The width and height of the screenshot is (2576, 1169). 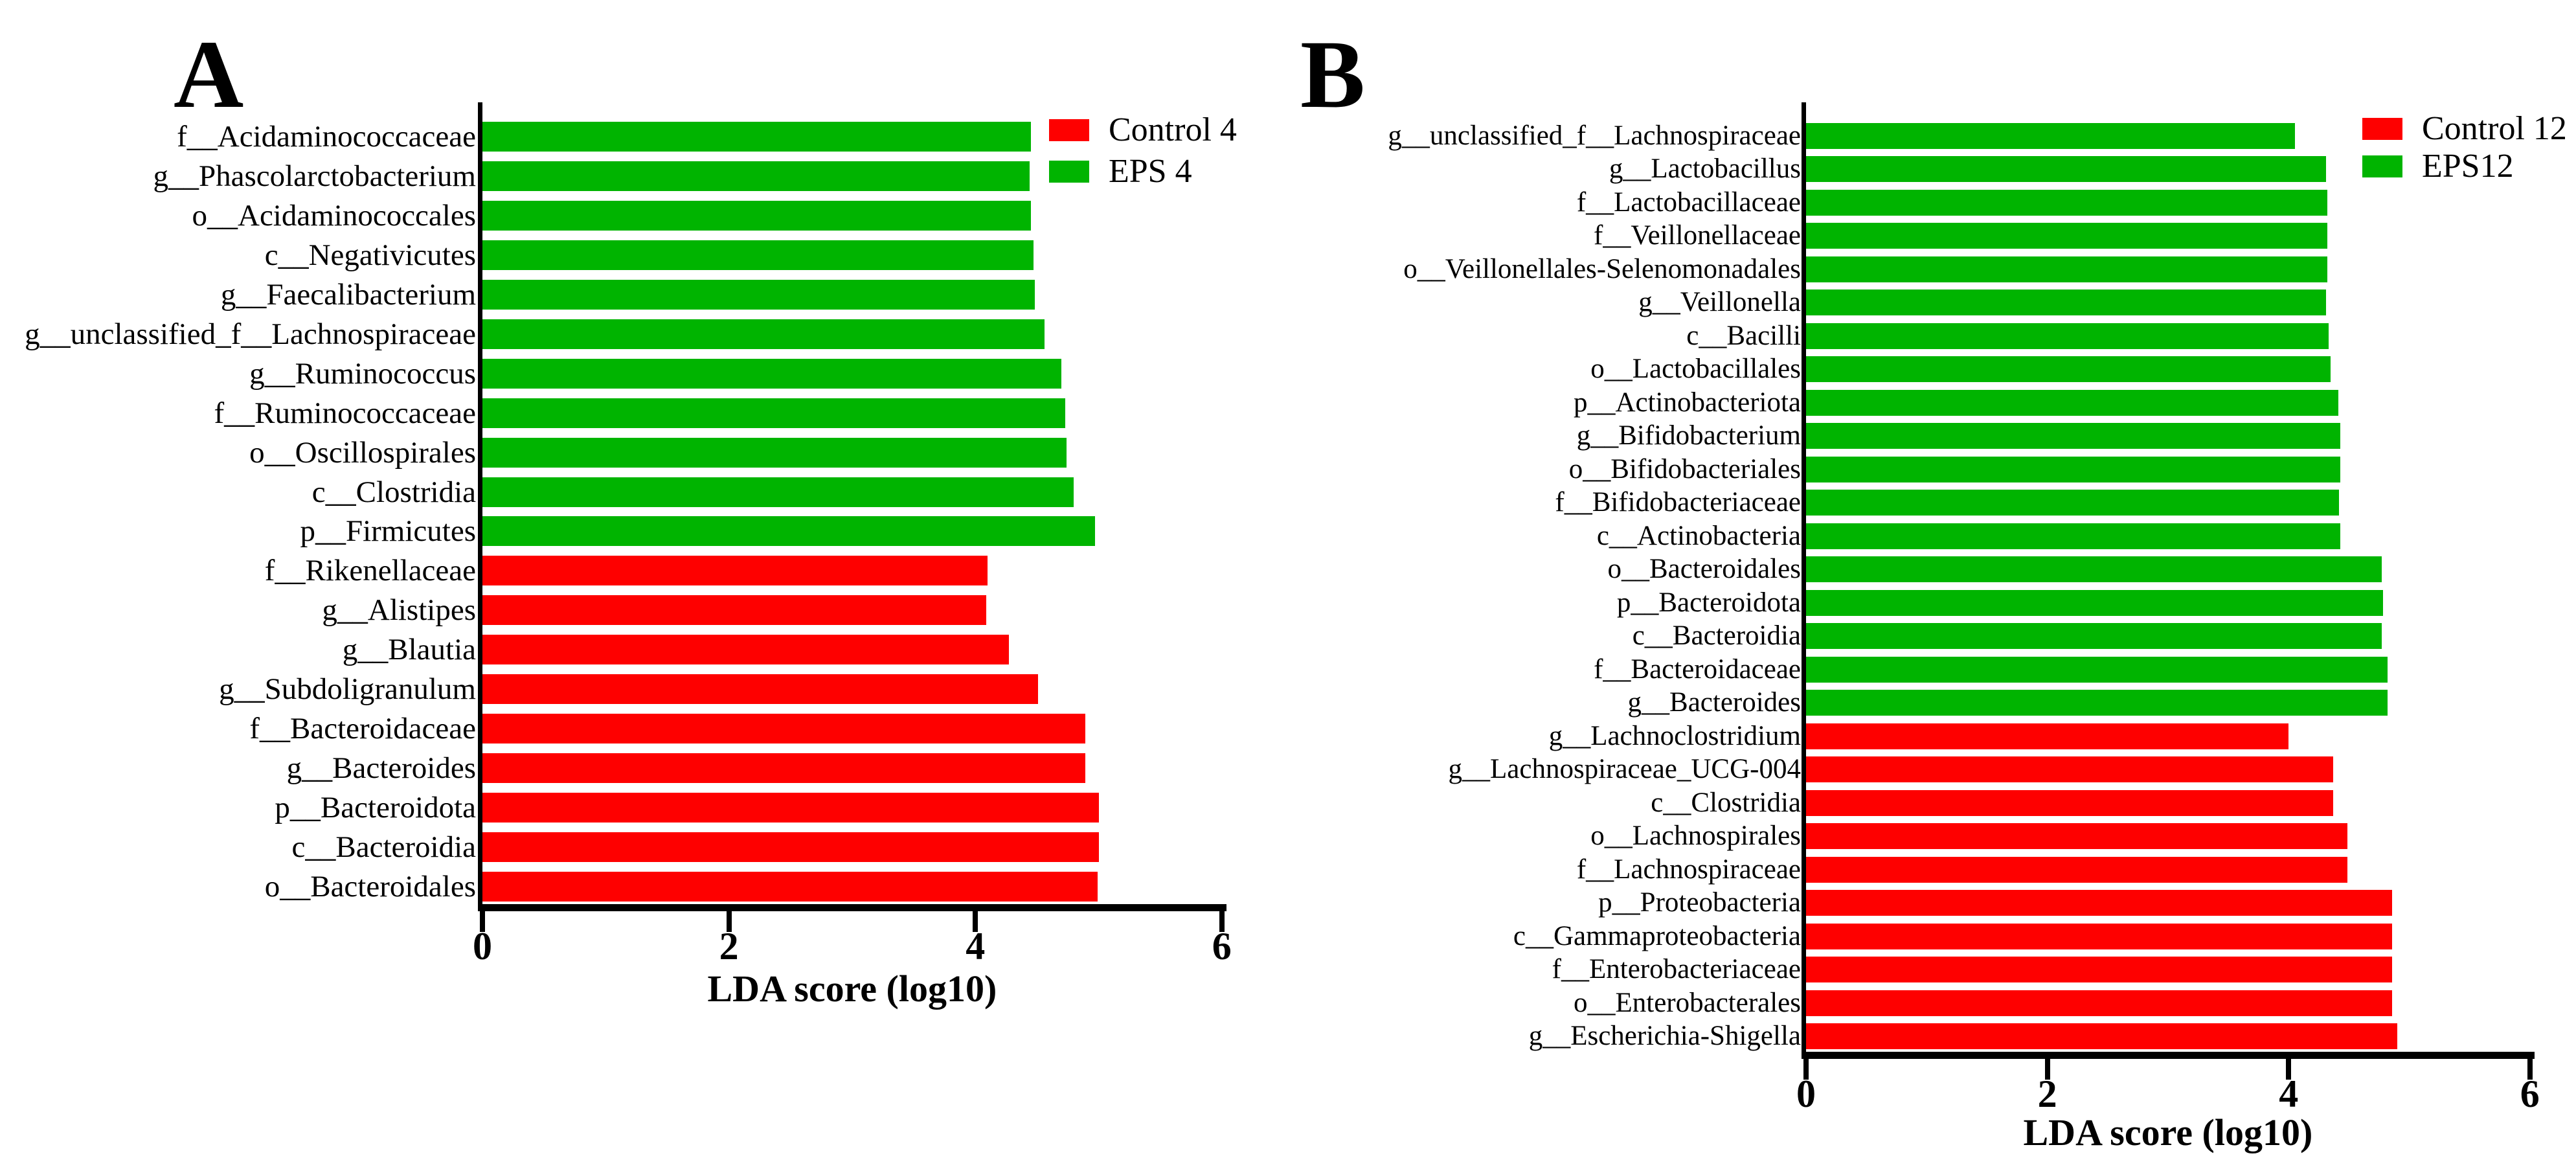 I want to click on category-label: g__Lachnoclostridium, so click(x=1675, y=736).